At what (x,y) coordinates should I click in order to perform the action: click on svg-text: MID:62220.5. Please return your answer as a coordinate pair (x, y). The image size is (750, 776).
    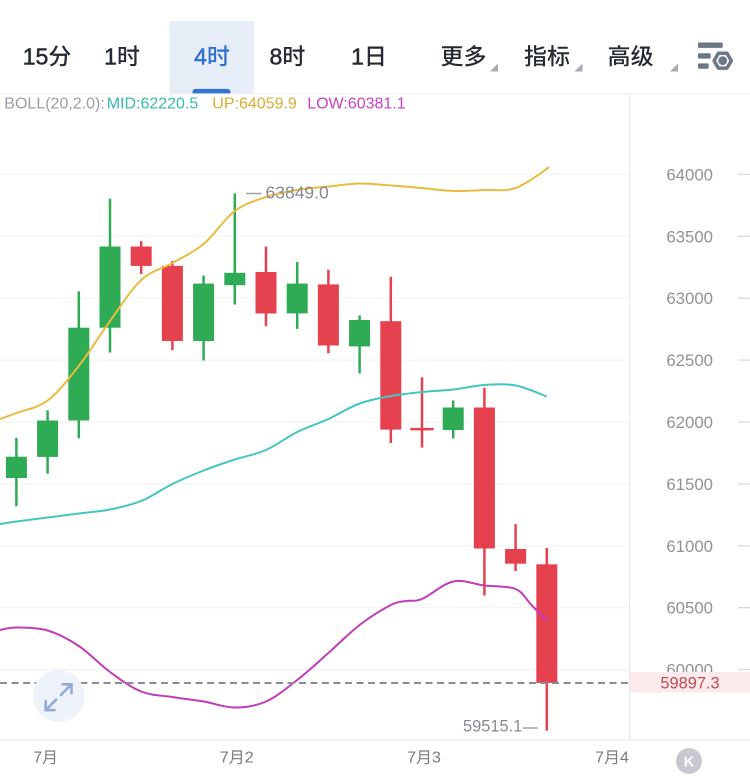
    Looking at the image, I should click on (153, 104).